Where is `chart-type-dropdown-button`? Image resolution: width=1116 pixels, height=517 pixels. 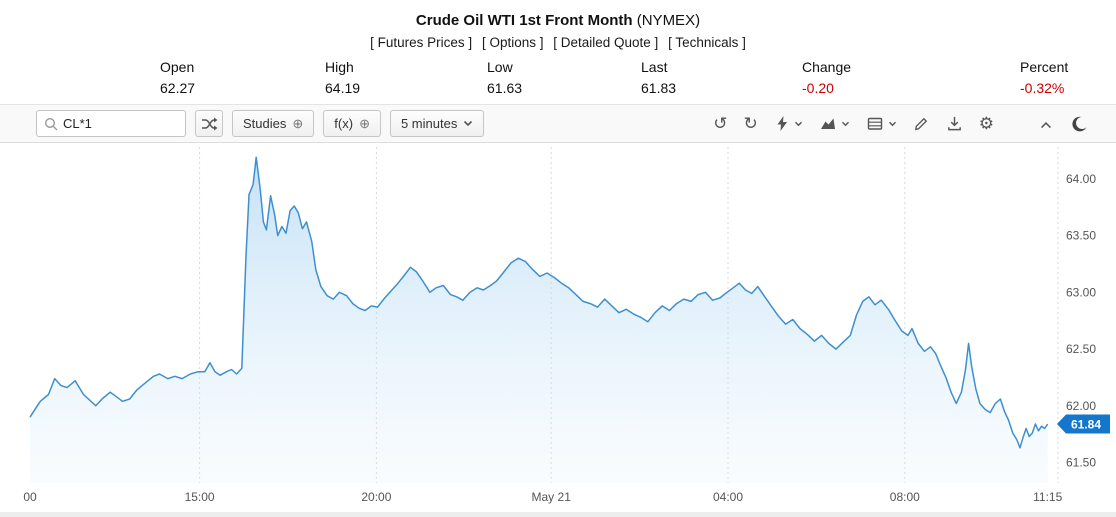
chart-type-dropdown-button is located at coordinates (834, 123).